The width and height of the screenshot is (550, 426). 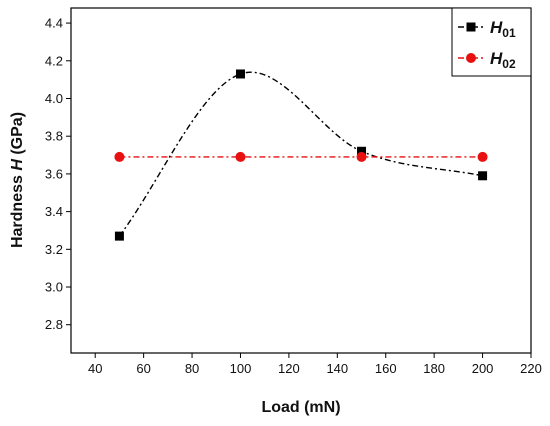 I want to click on y-axis-title: Hardness H (GPa), so click(x=17, y=180).